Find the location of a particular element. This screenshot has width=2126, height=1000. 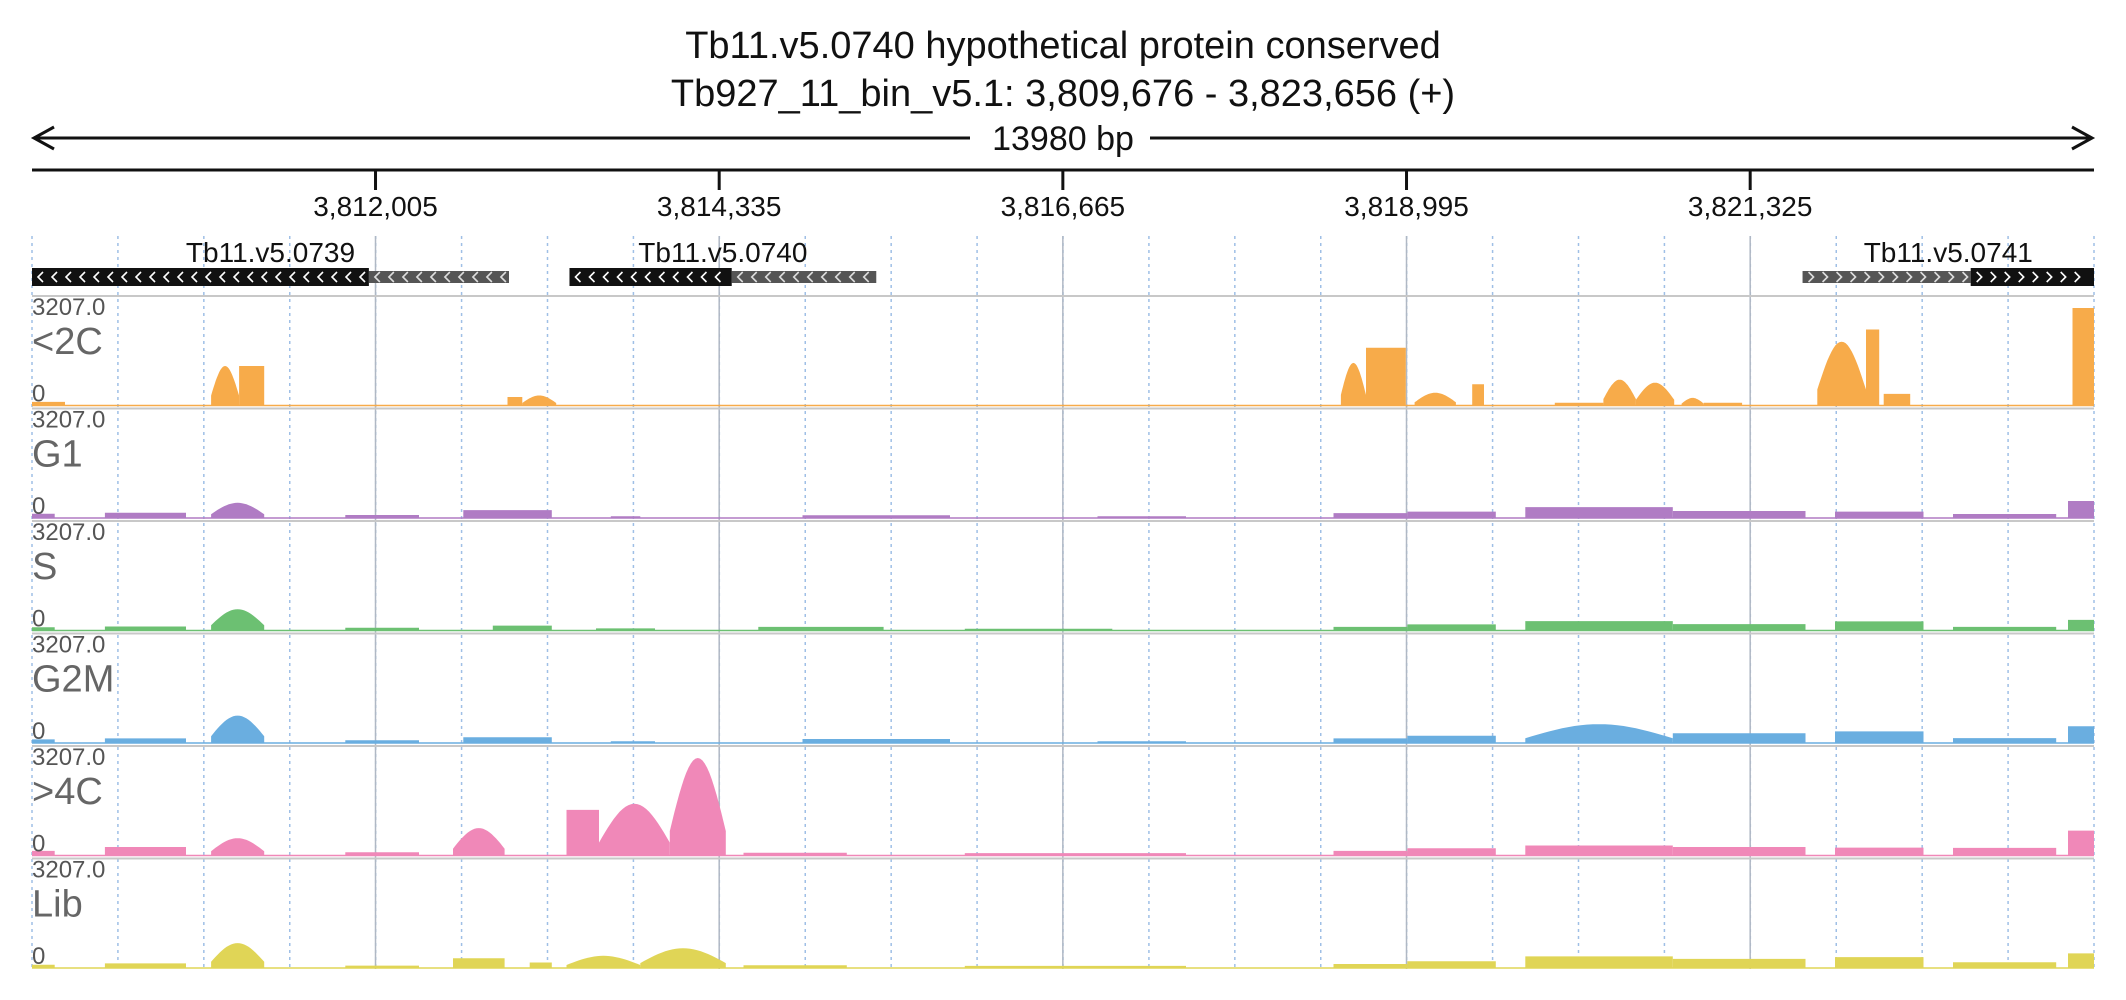

ruler-tick-label: 3,821,325 is located at coordinates (1750, 206).